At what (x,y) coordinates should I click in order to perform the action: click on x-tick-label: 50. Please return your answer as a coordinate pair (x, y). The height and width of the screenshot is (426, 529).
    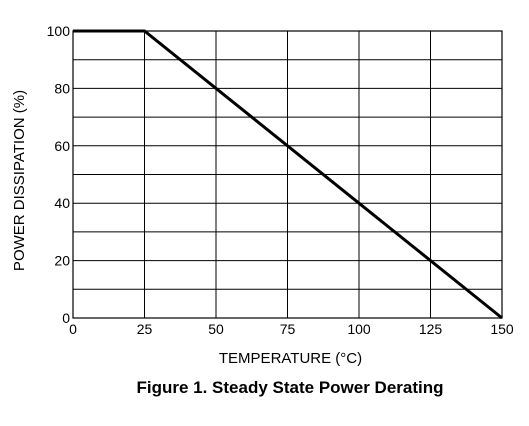
    Looking at the image, I should click on (216, 329).